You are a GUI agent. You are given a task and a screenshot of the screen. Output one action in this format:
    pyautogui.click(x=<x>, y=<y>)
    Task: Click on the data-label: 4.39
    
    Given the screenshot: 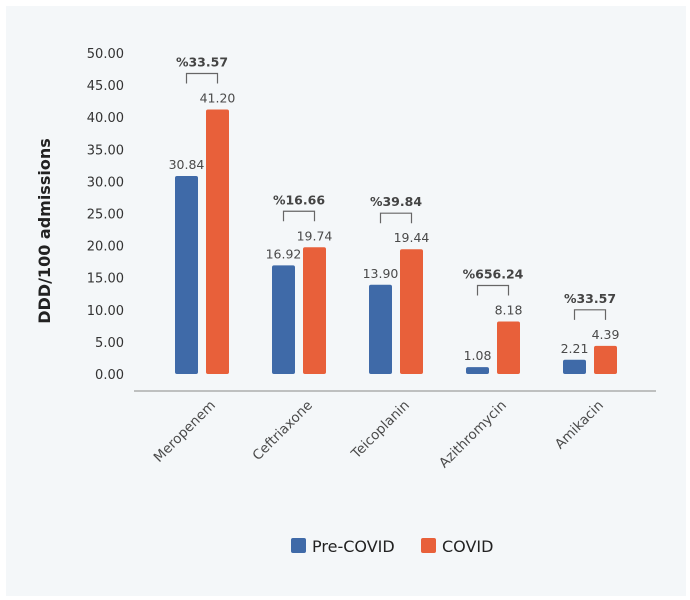 What is the action you would take?
    pyautogui.click(x=606, y=334)
    